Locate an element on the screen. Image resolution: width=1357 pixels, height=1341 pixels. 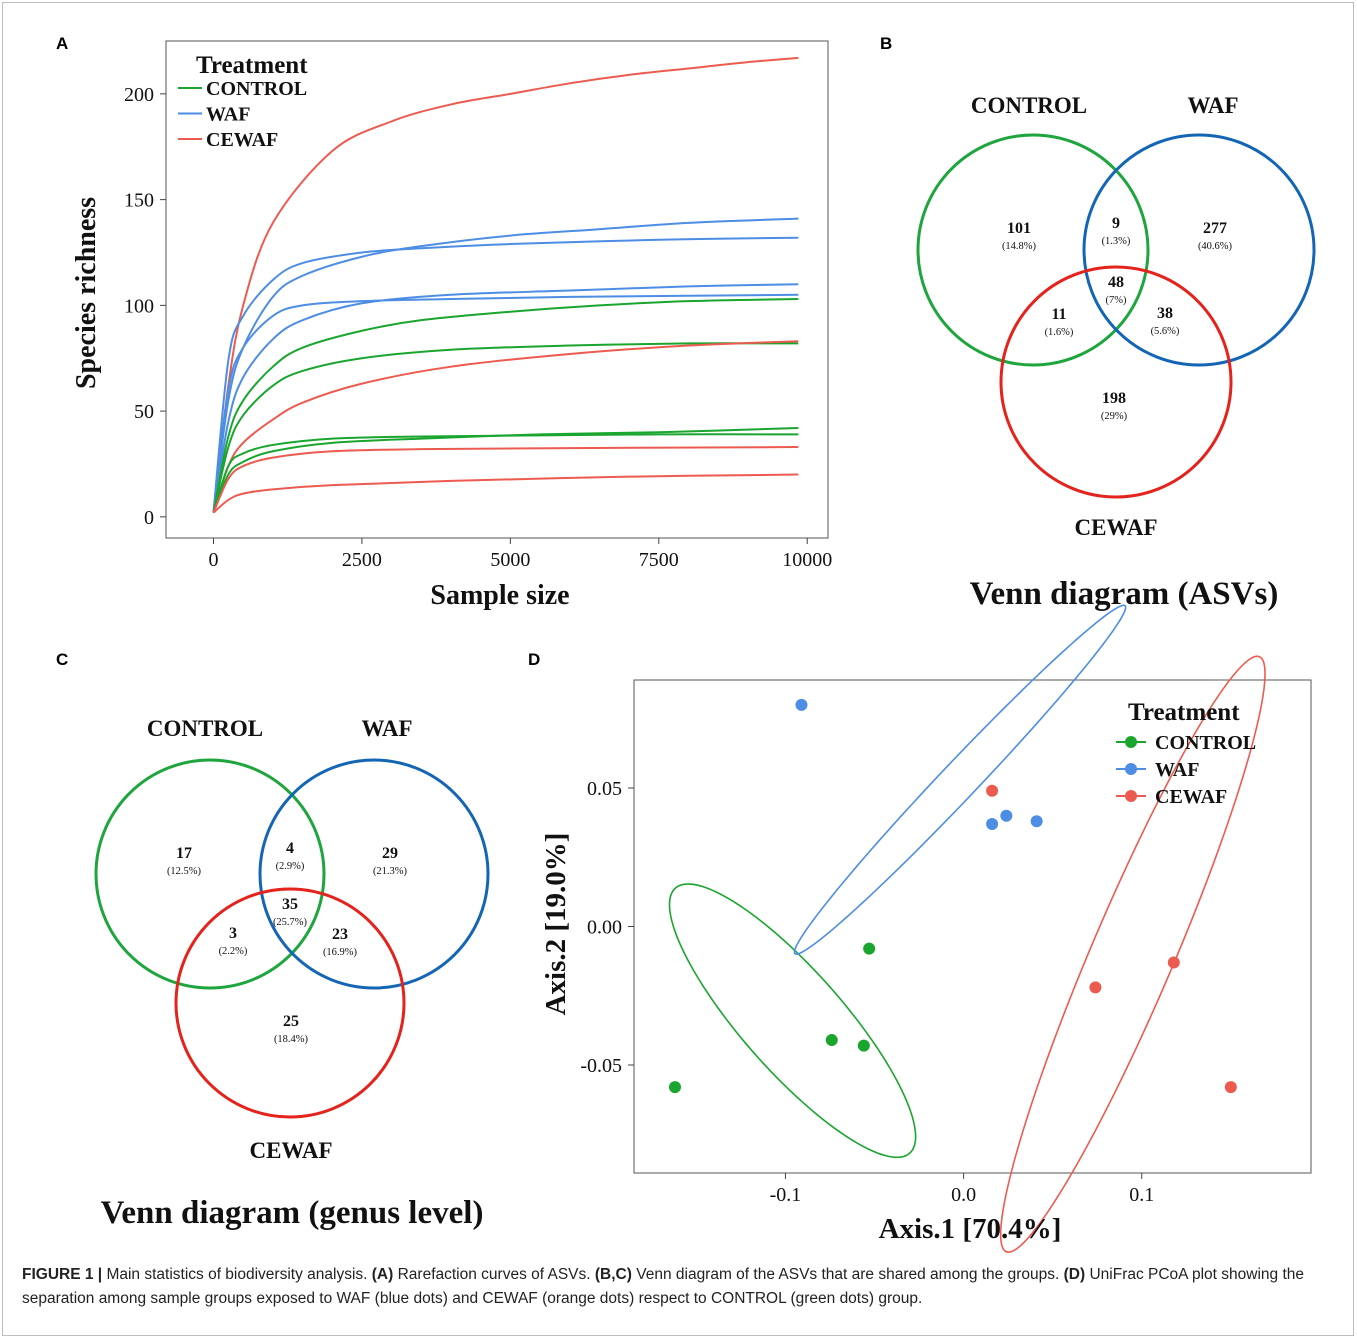
legend-label-waf: WAF is located at coordinates (228, 115).